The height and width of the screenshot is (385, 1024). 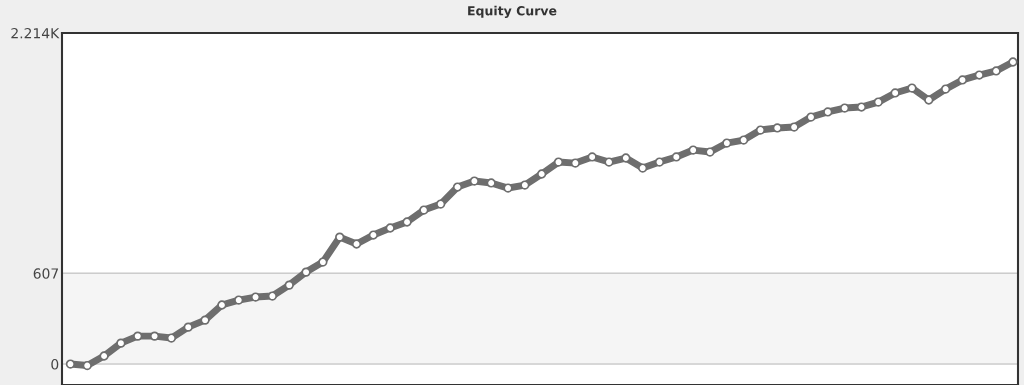 What do you see at coordinates (55, 364) in the screenshot?
I see `y-tick-label: 0` at bounding box center [55, 364].